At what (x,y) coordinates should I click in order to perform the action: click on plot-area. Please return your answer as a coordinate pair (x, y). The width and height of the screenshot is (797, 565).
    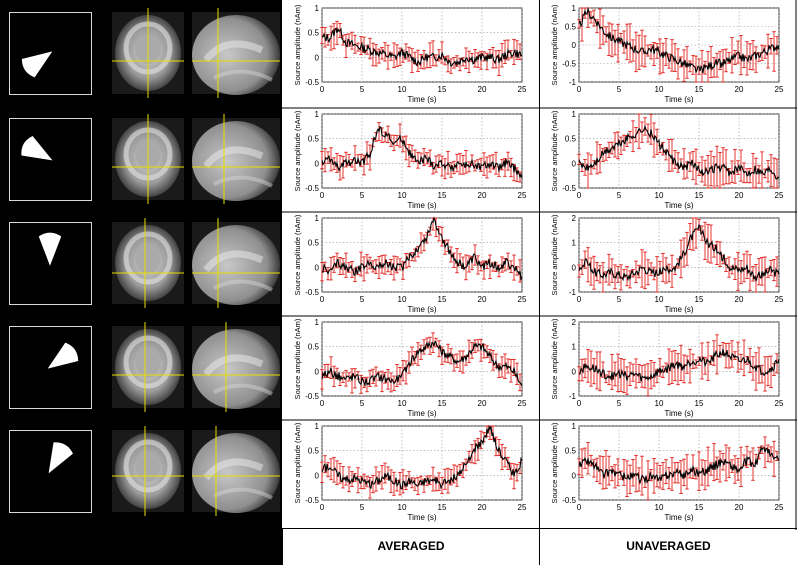
    Looking at the image, I should click on (422, 151).